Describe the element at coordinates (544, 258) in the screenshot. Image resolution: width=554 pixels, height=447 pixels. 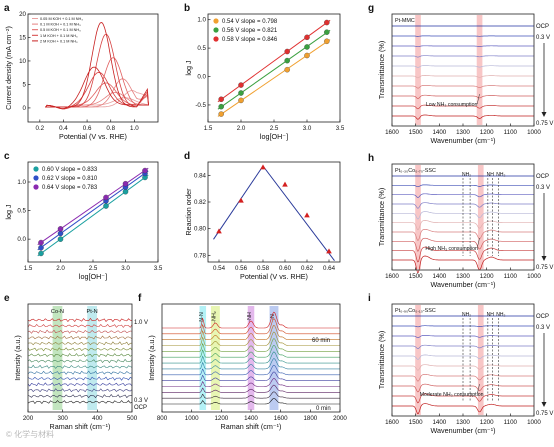
I see `chart-h-arrow-head` at that location.